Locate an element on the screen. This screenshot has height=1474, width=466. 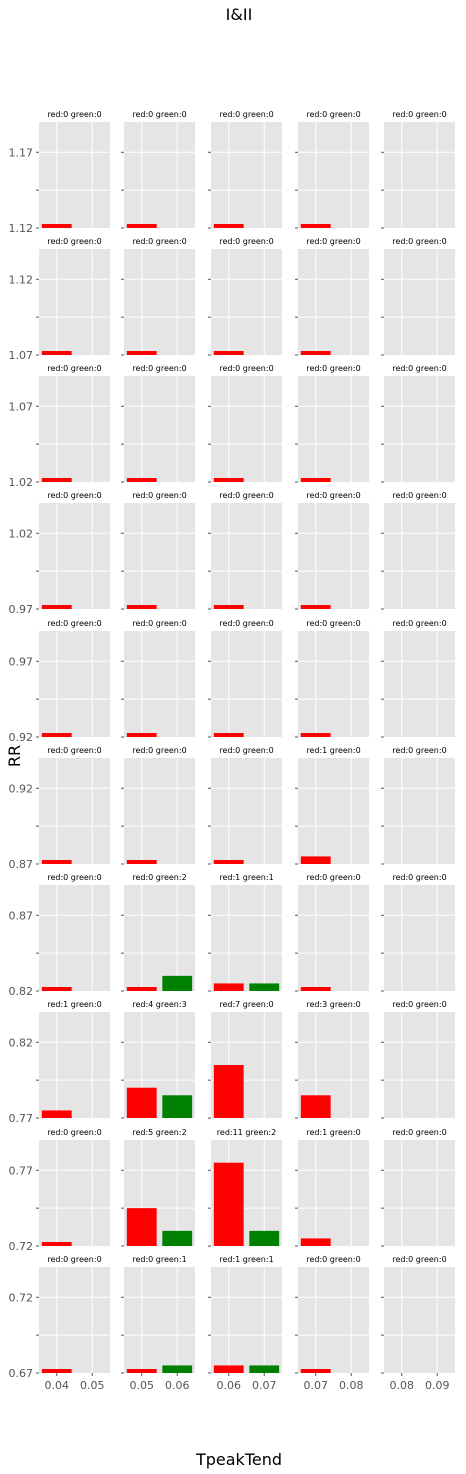
x-tick-label: 0.09 is located at coordinates (437, 1385).